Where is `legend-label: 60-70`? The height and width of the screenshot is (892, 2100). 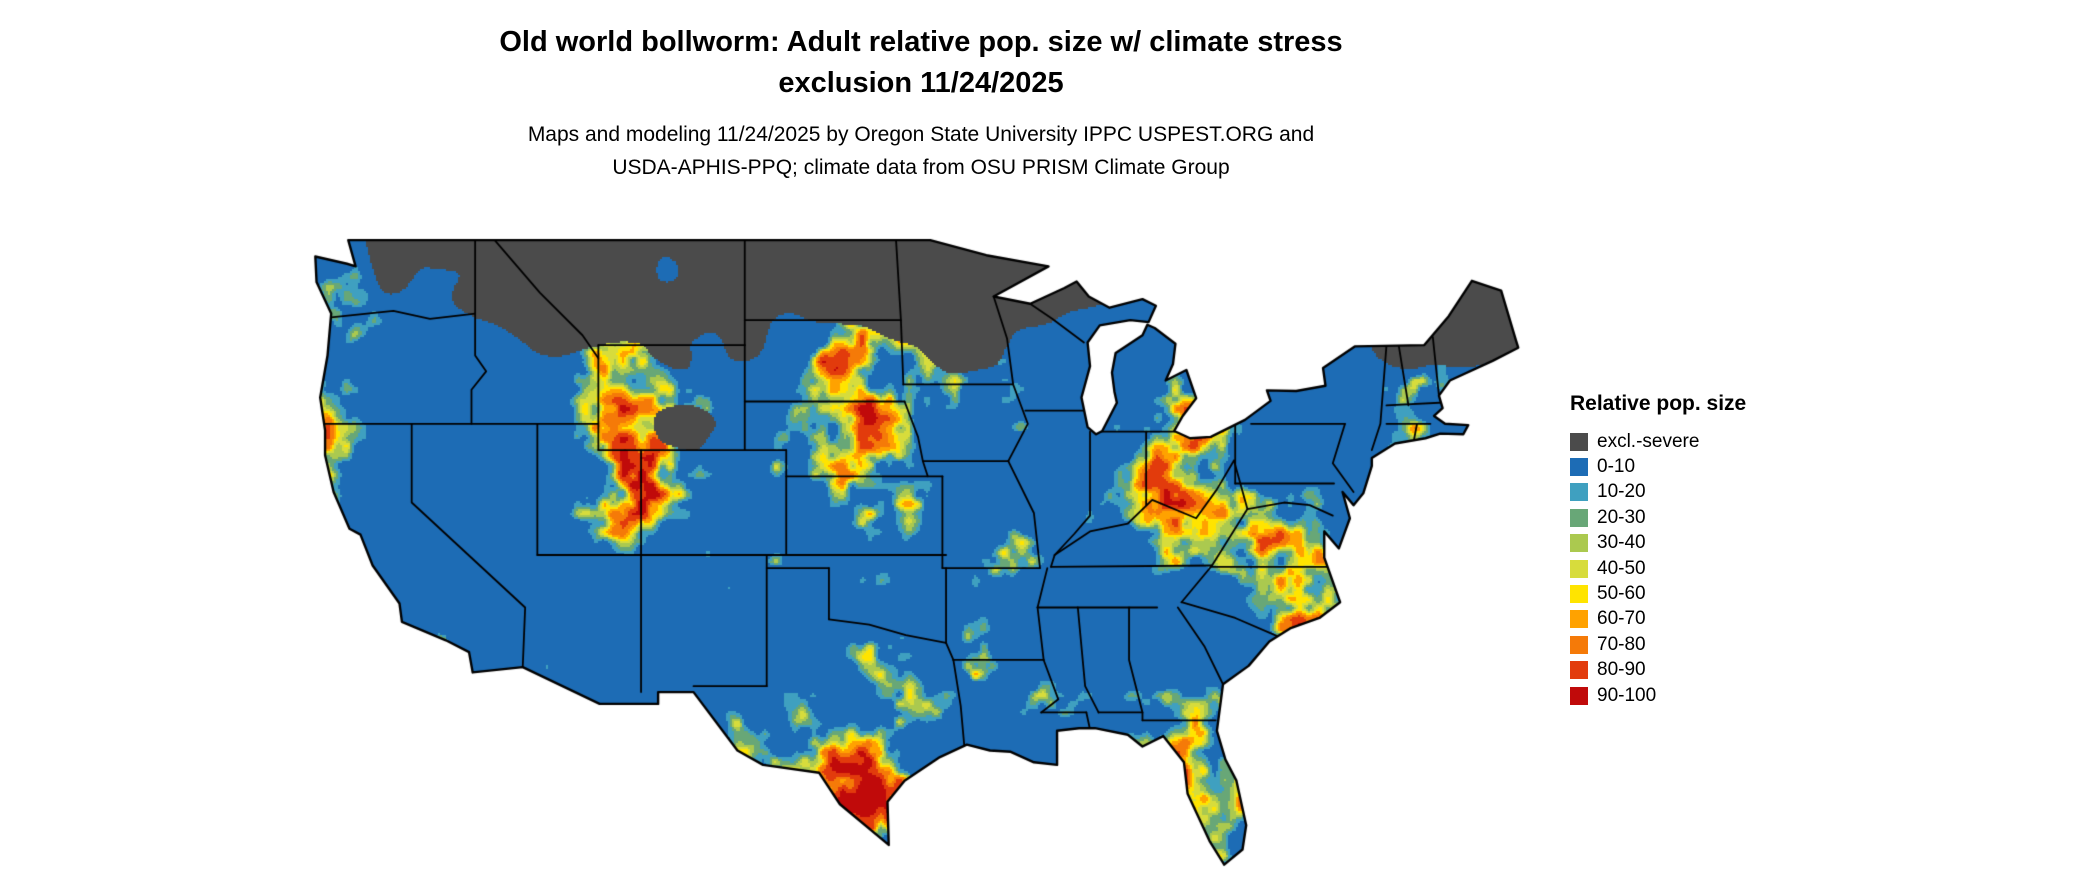 legend-label: 60-70 is located at coordinates (1621, 619).